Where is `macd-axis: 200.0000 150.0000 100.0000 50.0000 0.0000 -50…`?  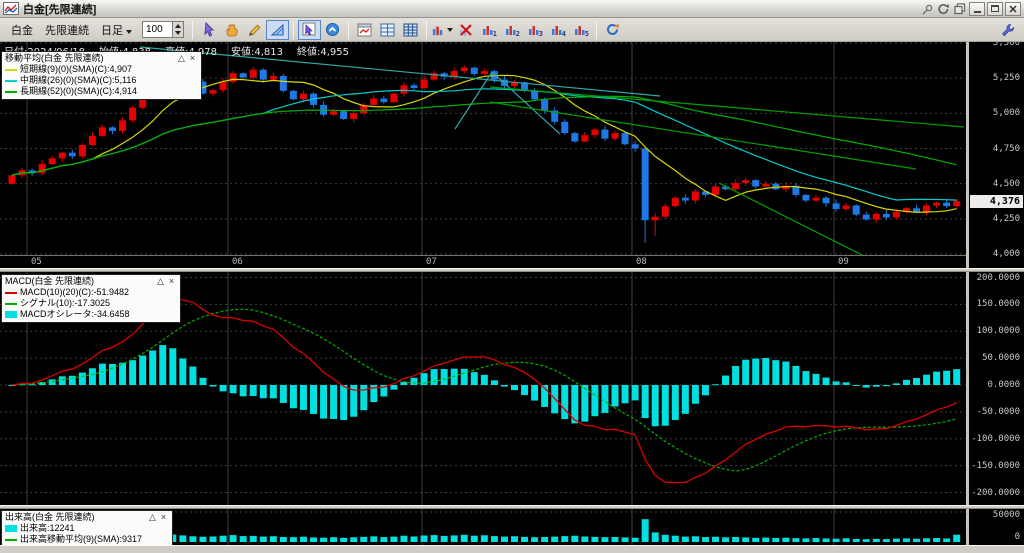
macd-axis: 200.0000 150.0000 100.0000 50.0000 0.0000 -50… is located at coordinates (995, 388).